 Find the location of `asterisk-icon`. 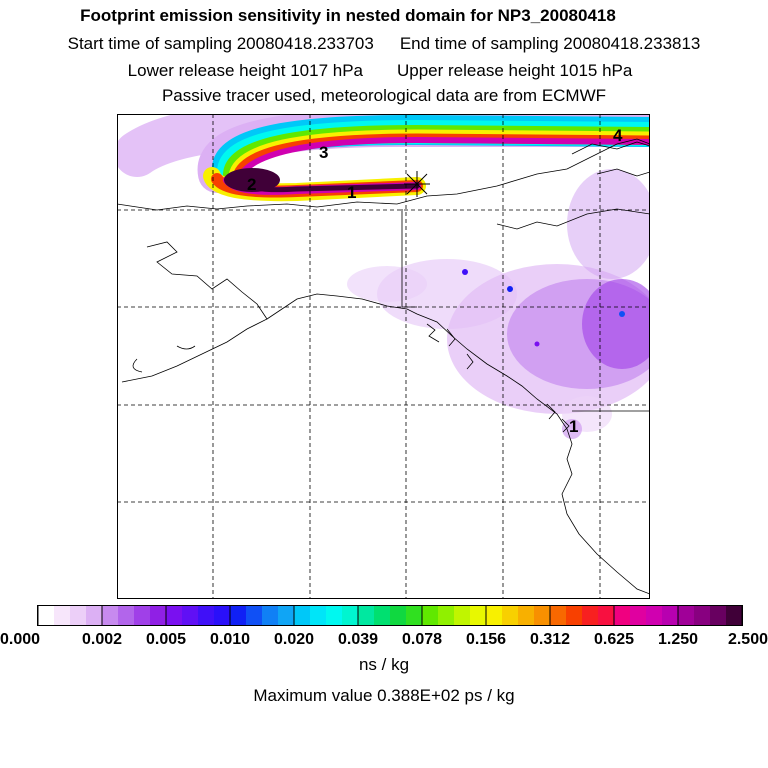

asterisk-icon is located at coordinates (417, 184).